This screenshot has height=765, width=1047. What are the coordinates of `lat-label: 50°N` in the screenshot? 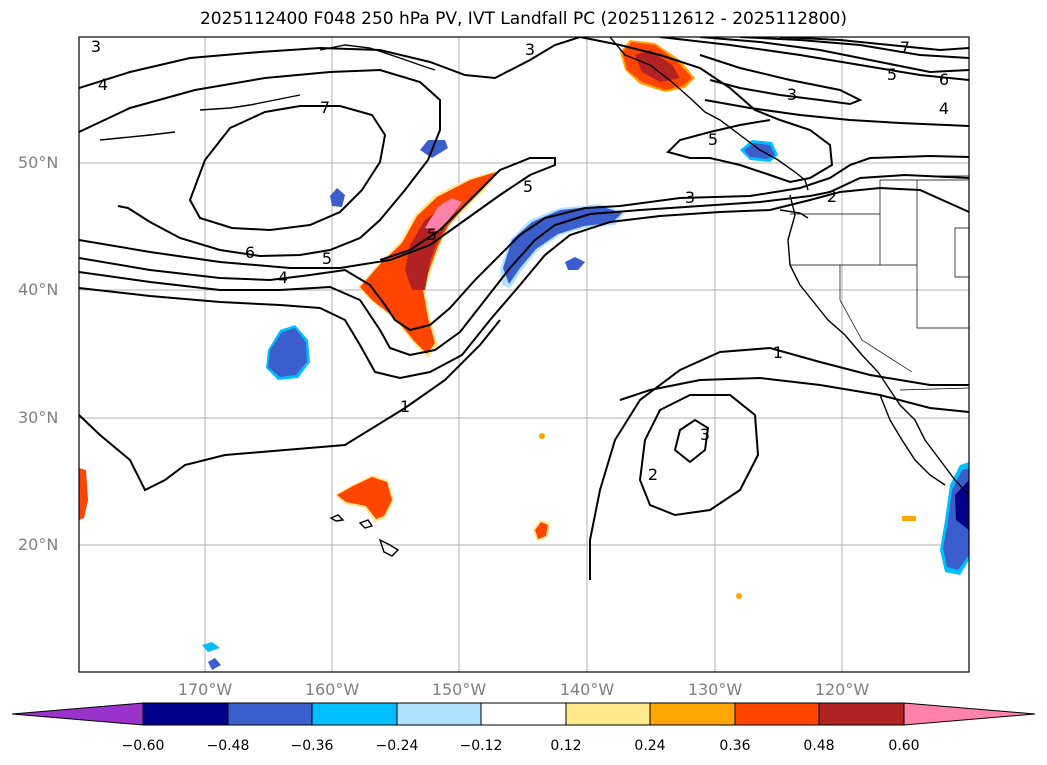 It's located at (38, 162).